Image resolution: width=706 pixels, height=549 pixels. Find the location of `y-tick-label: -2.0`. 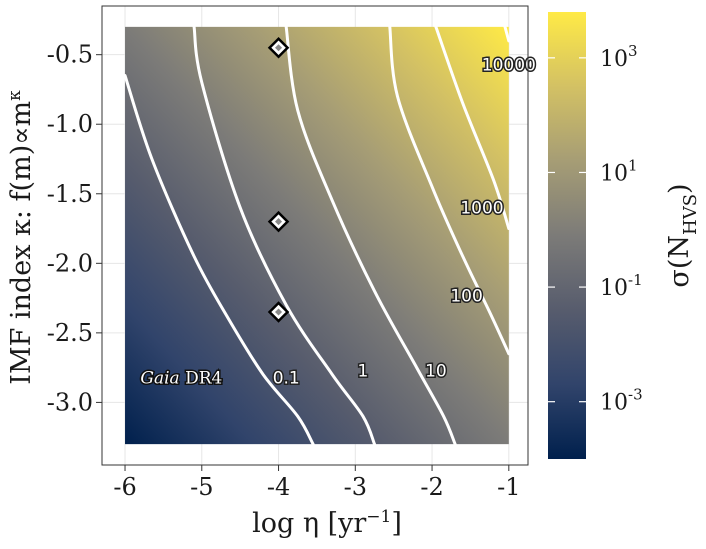

y-tick-label: -2.0 is located at coordinates (70, 263).